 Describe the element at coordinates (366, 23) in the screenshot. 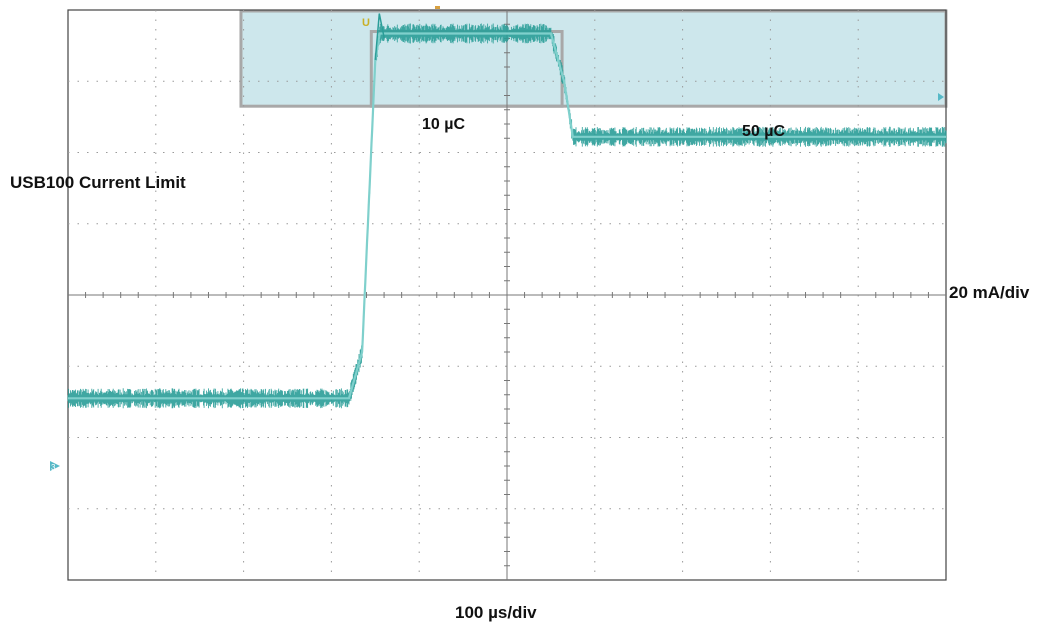

I see `trigger-marker: U` at that location.